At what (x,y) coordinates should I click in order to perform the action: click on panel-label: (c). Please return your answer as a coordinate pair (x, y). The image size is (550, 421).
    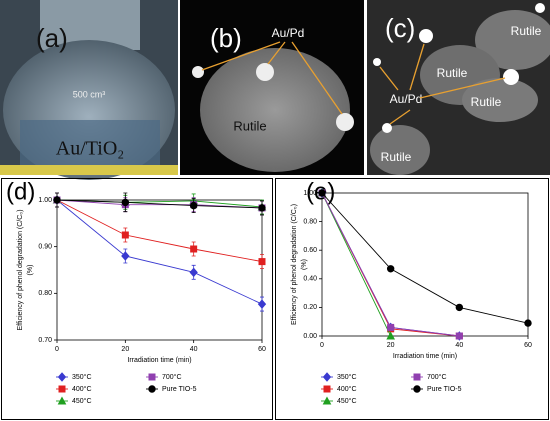
    Looking at the image, I should click on (400, 28).